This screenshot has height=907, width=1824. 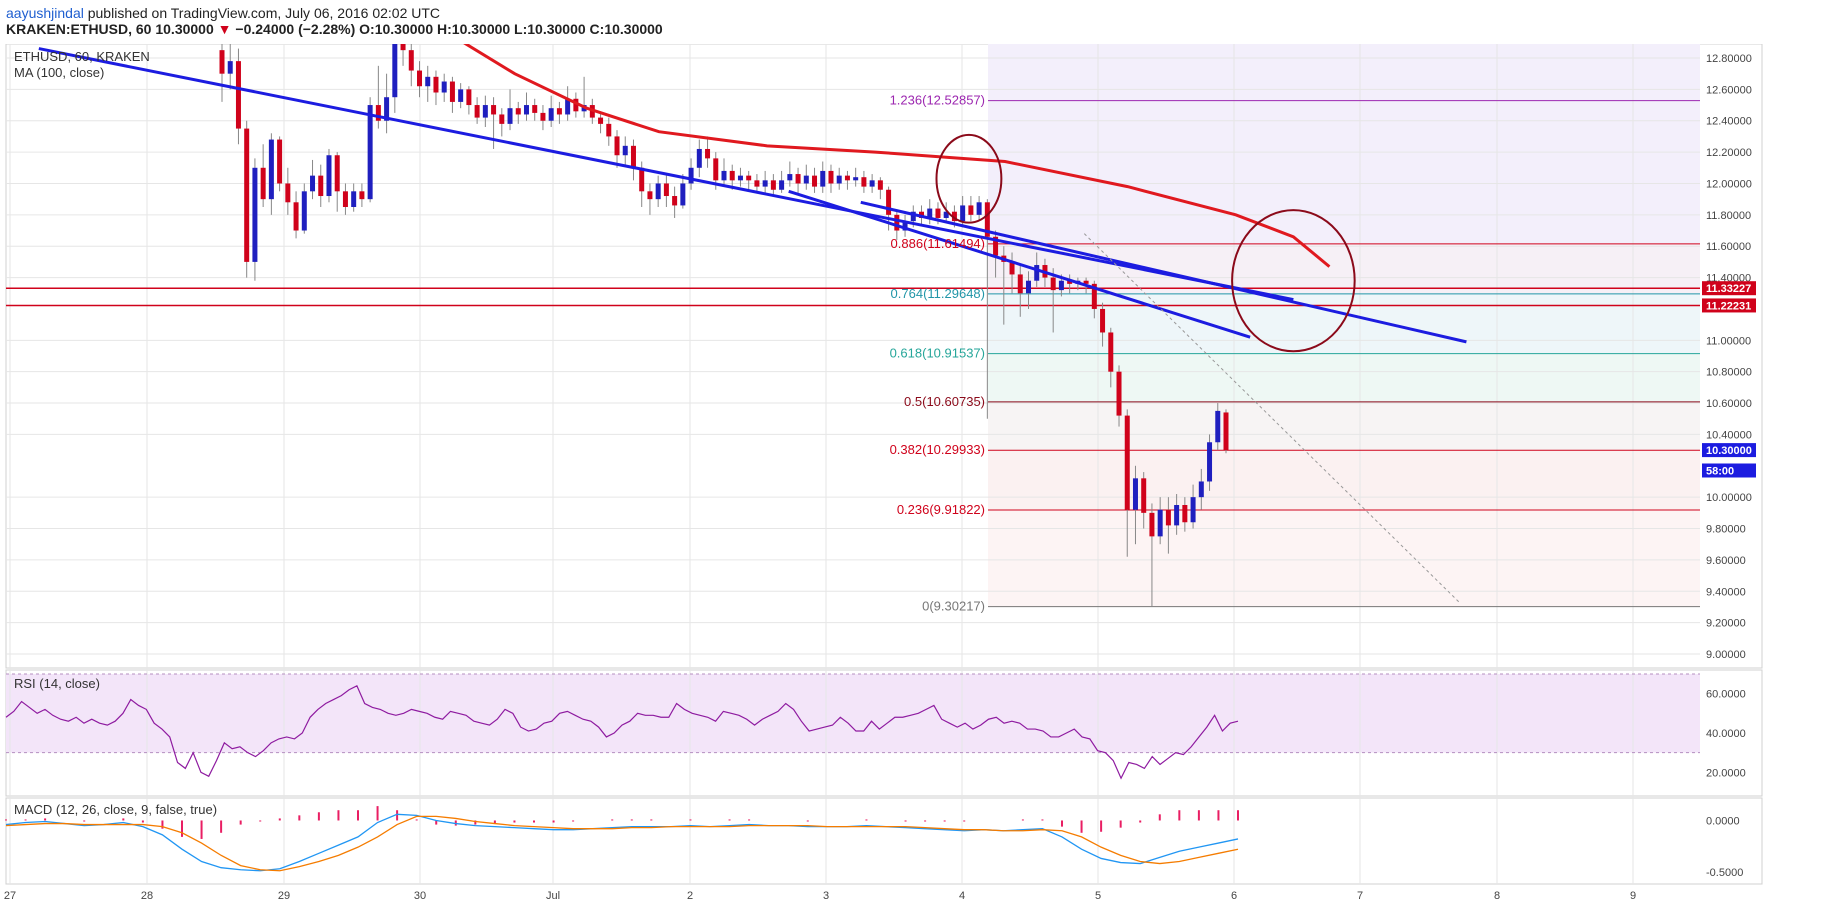 I want to click on time-tick-label: 9, so click(x=1633, y=896).